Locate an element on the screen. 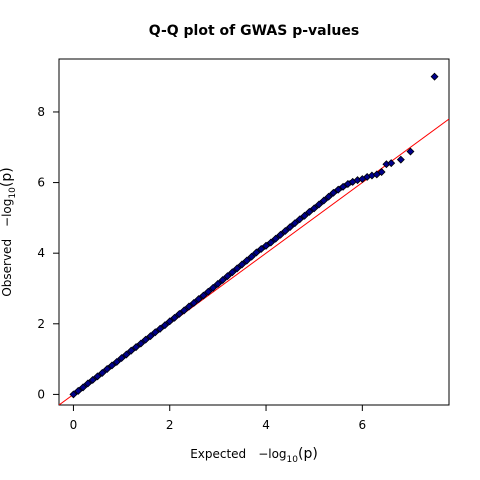  x-tick-label: 0 is located at coordinates (74, 425).